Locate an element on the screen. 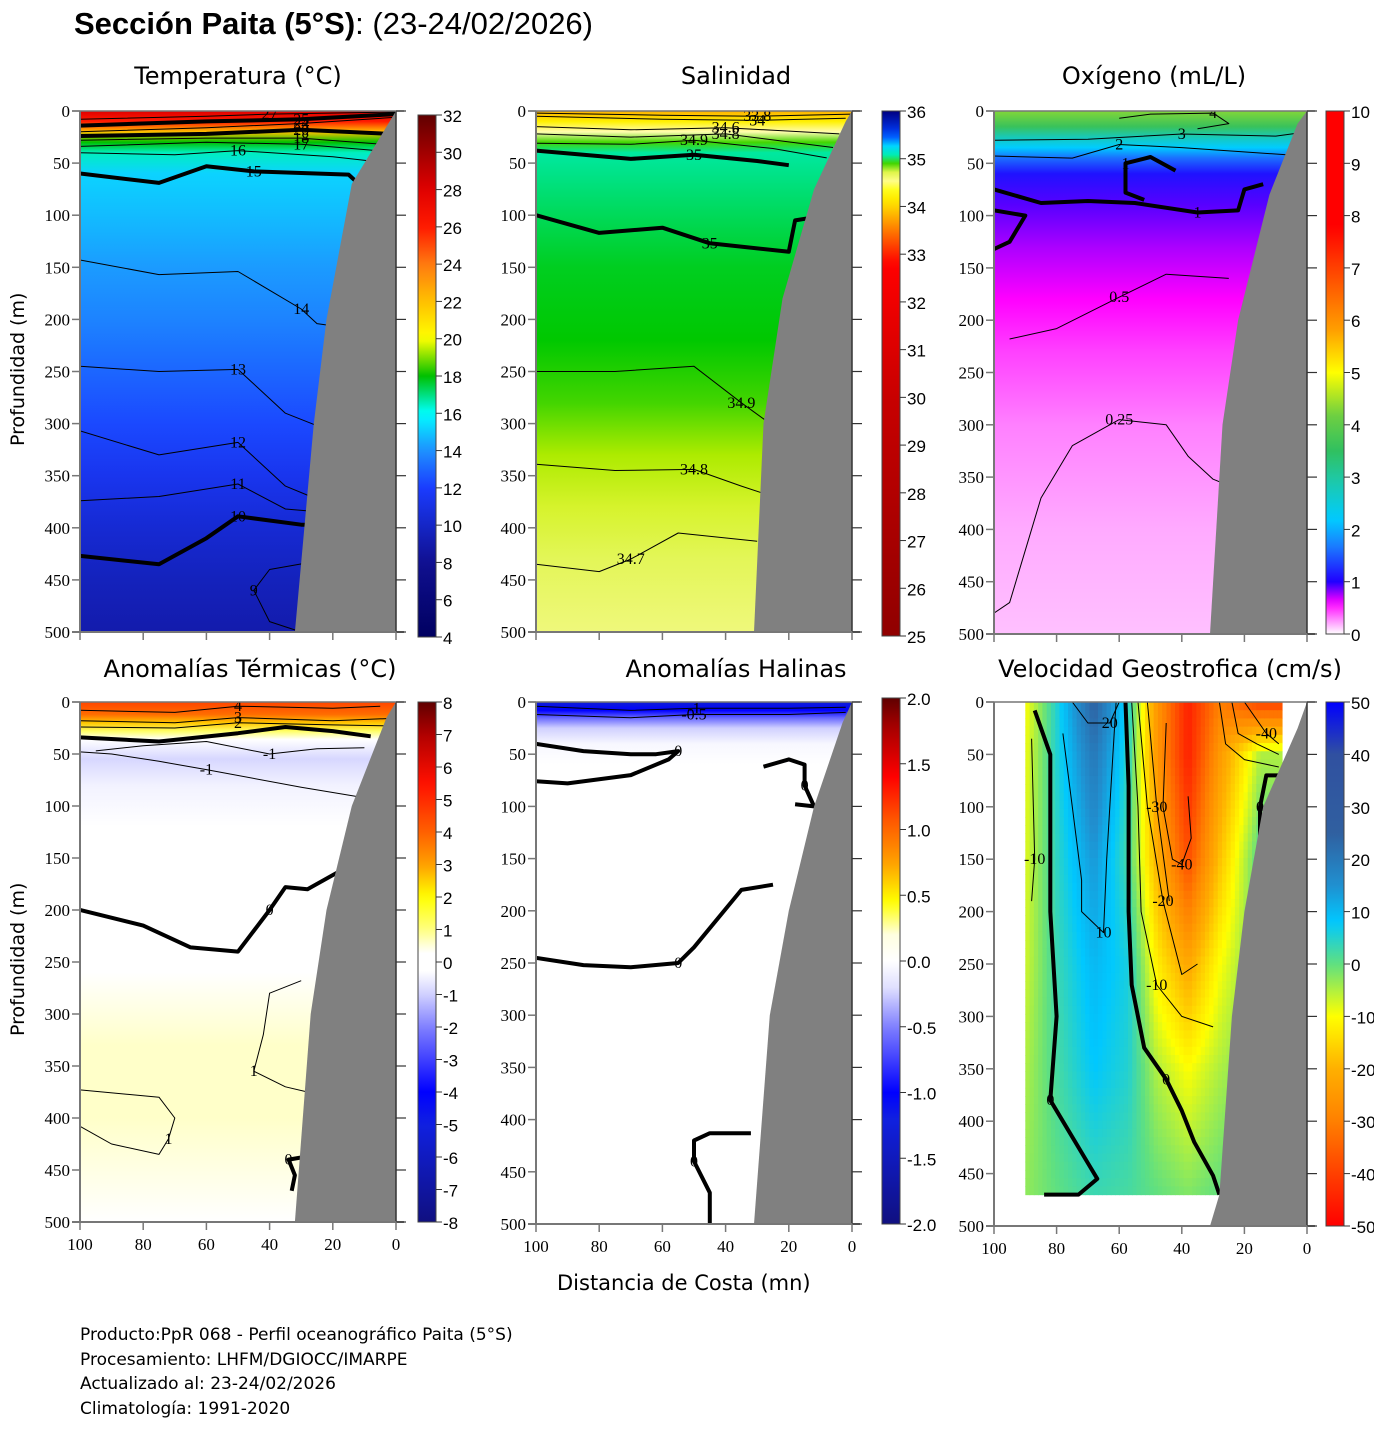 The image size is (1374, 1435). colorbar-tick-label: 16 is located at coordinates (452, 414).